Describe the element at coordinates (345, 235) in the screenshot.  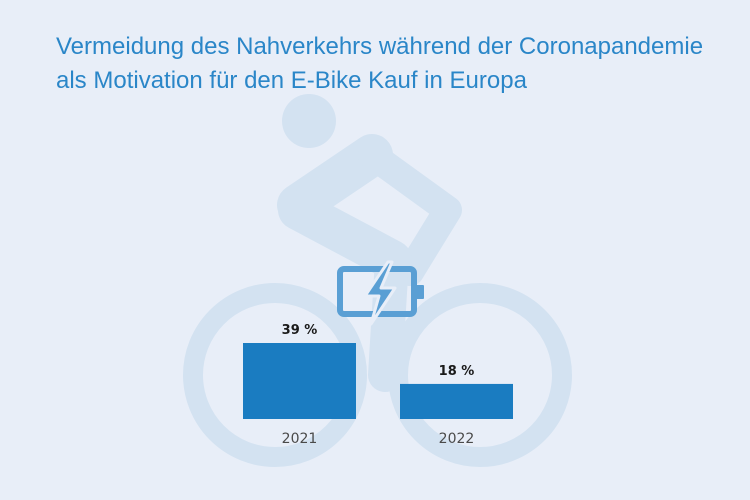
I see `rider-thigh` at that location.